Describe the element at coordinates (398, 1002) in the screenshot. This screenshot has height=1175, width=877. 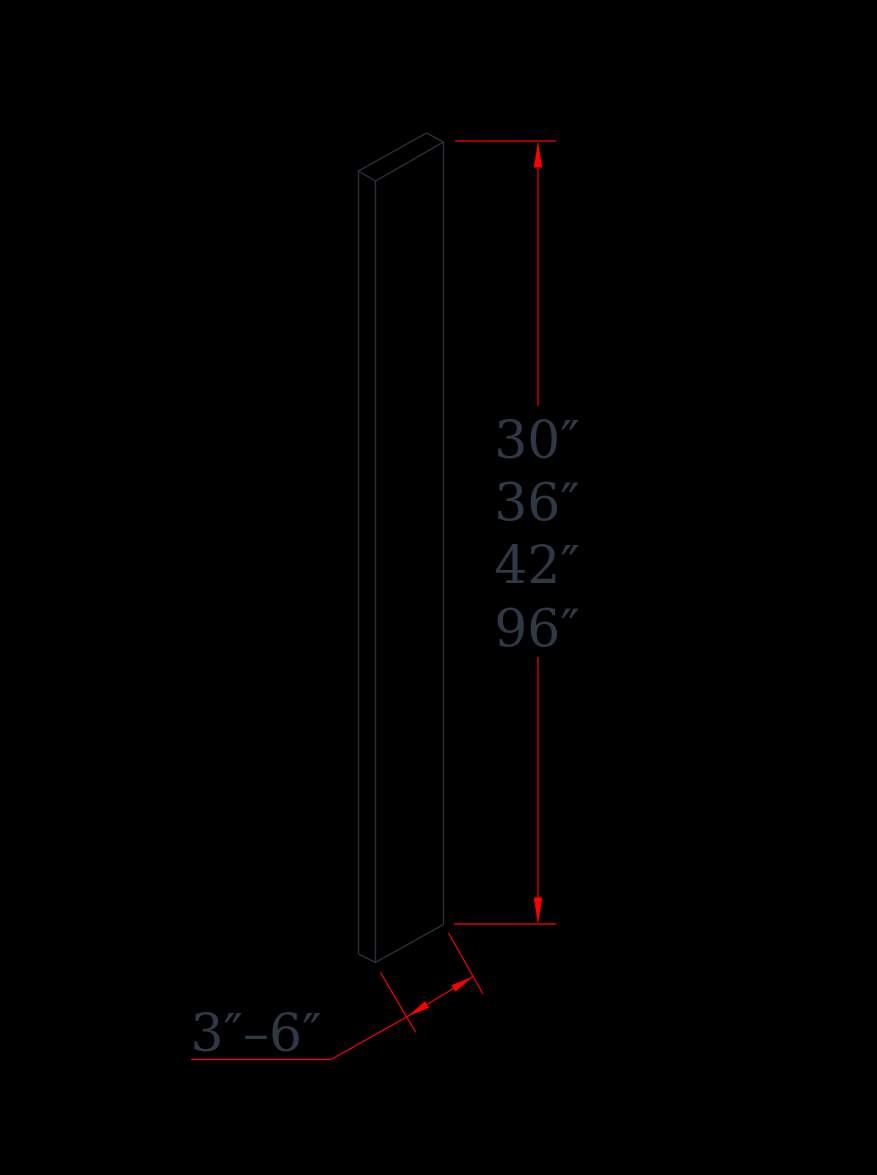
I see `width-extension-line-left` at that location.